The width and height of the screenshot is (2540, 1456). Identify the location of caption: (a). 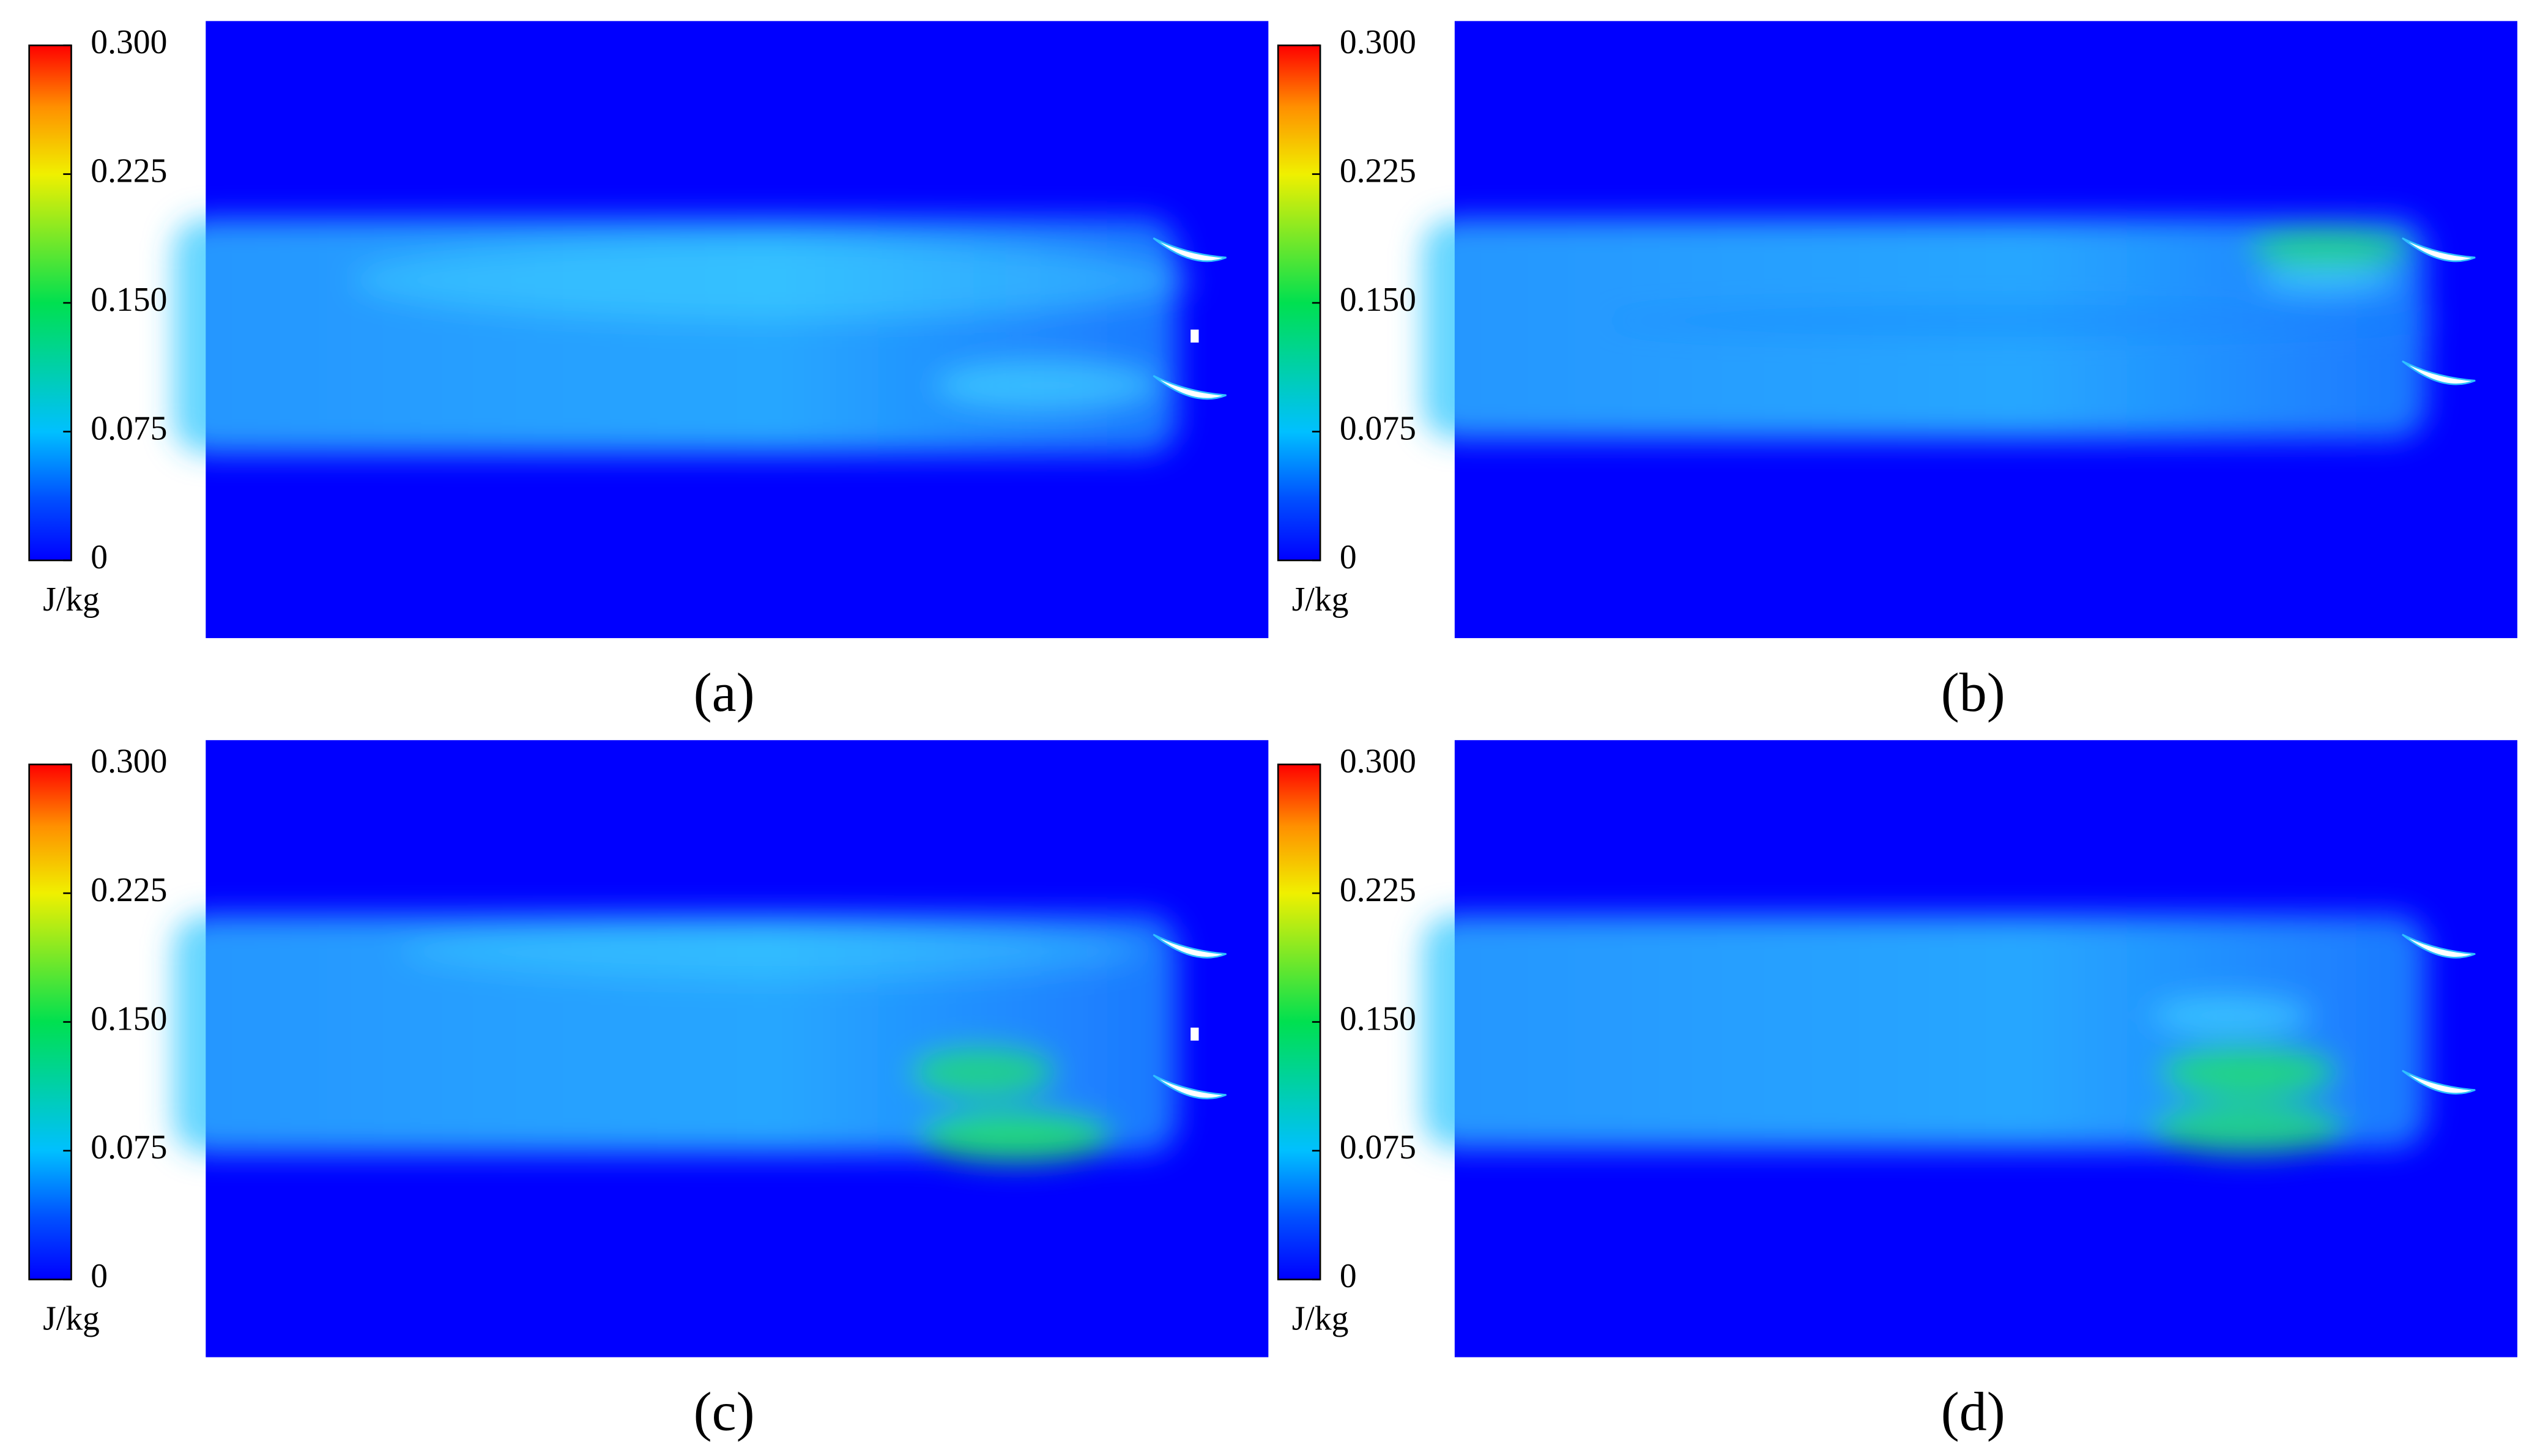
(724, 693).